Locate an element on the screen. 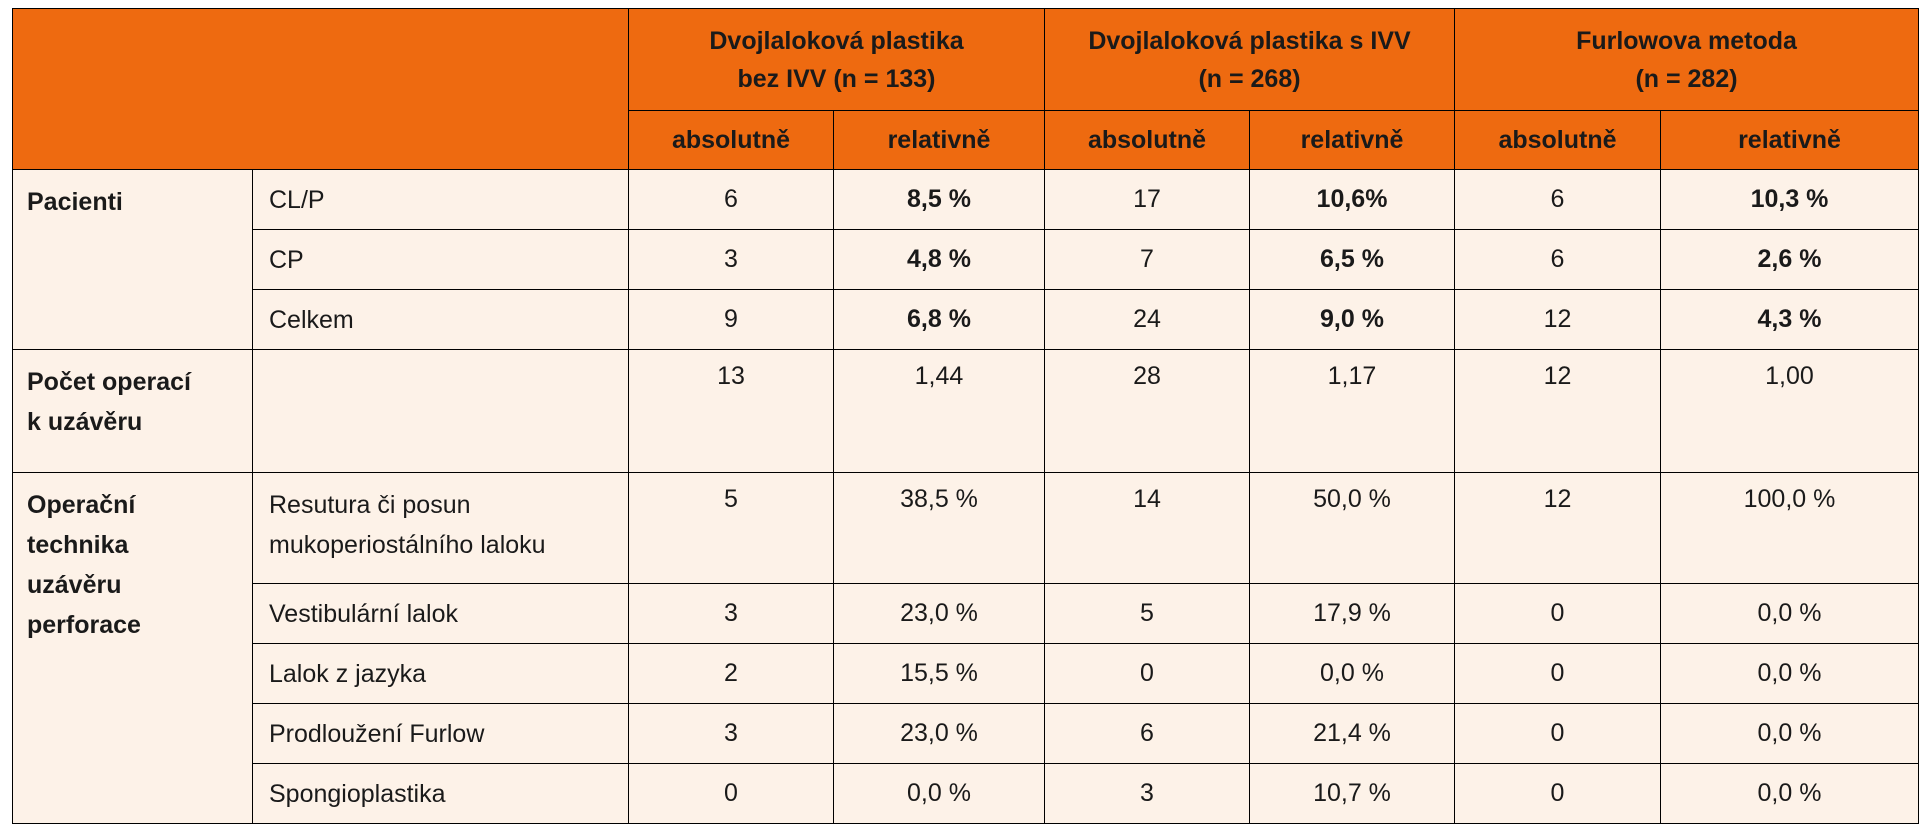 This screenshot has height=824, width=1924. row-label-empty is located at coordinates (440, 411).